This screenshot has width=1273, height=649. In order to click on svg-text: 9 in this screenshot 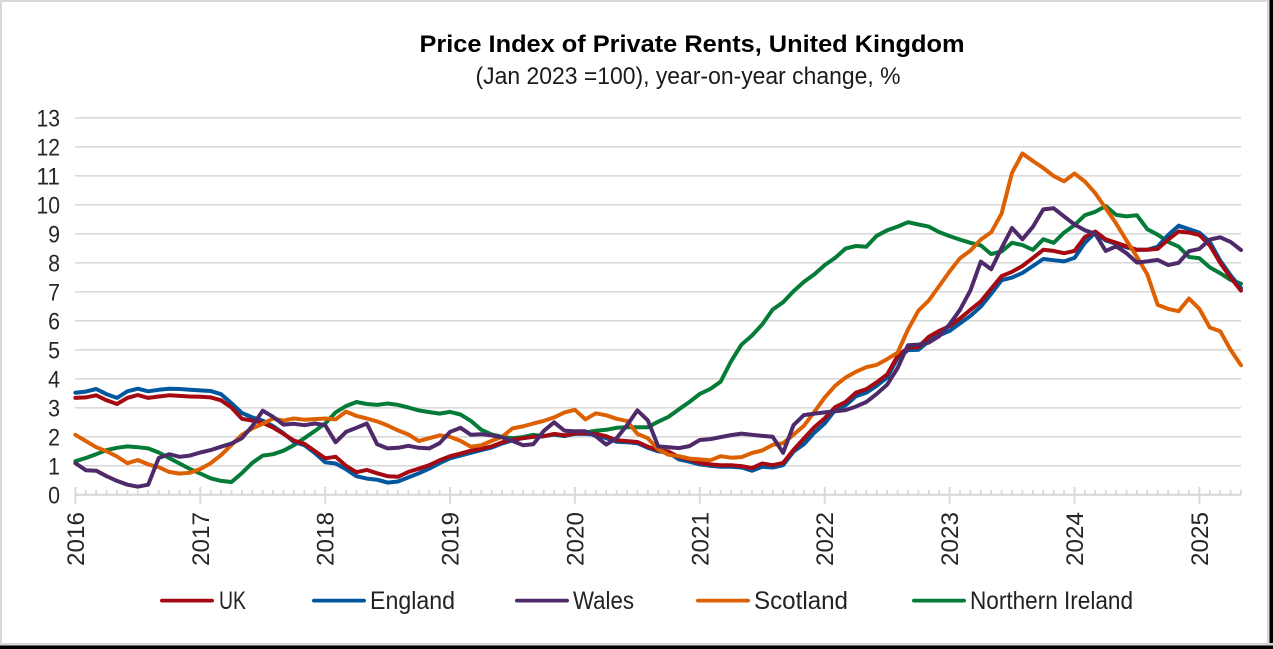, I will do `click(54, 234)`.